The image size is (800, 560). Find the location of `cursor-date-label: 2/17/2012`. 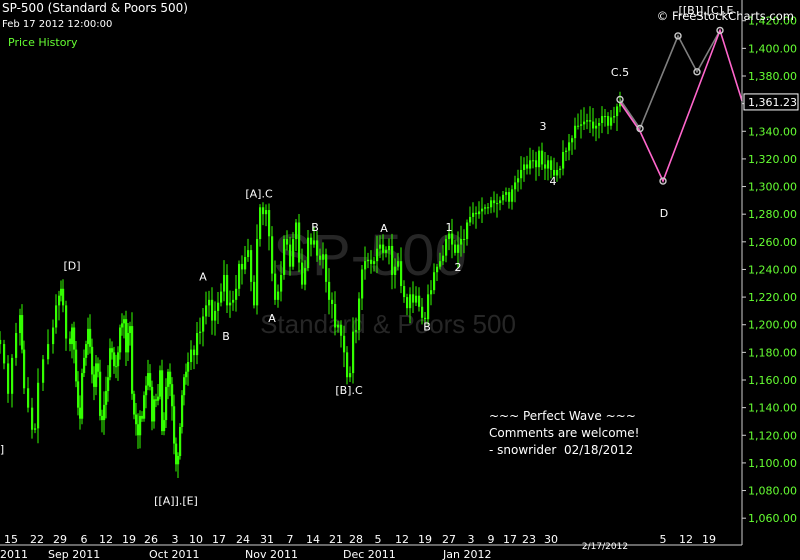

cursor-date-label: 2/17/2012 is located at coordinates (605, 547).